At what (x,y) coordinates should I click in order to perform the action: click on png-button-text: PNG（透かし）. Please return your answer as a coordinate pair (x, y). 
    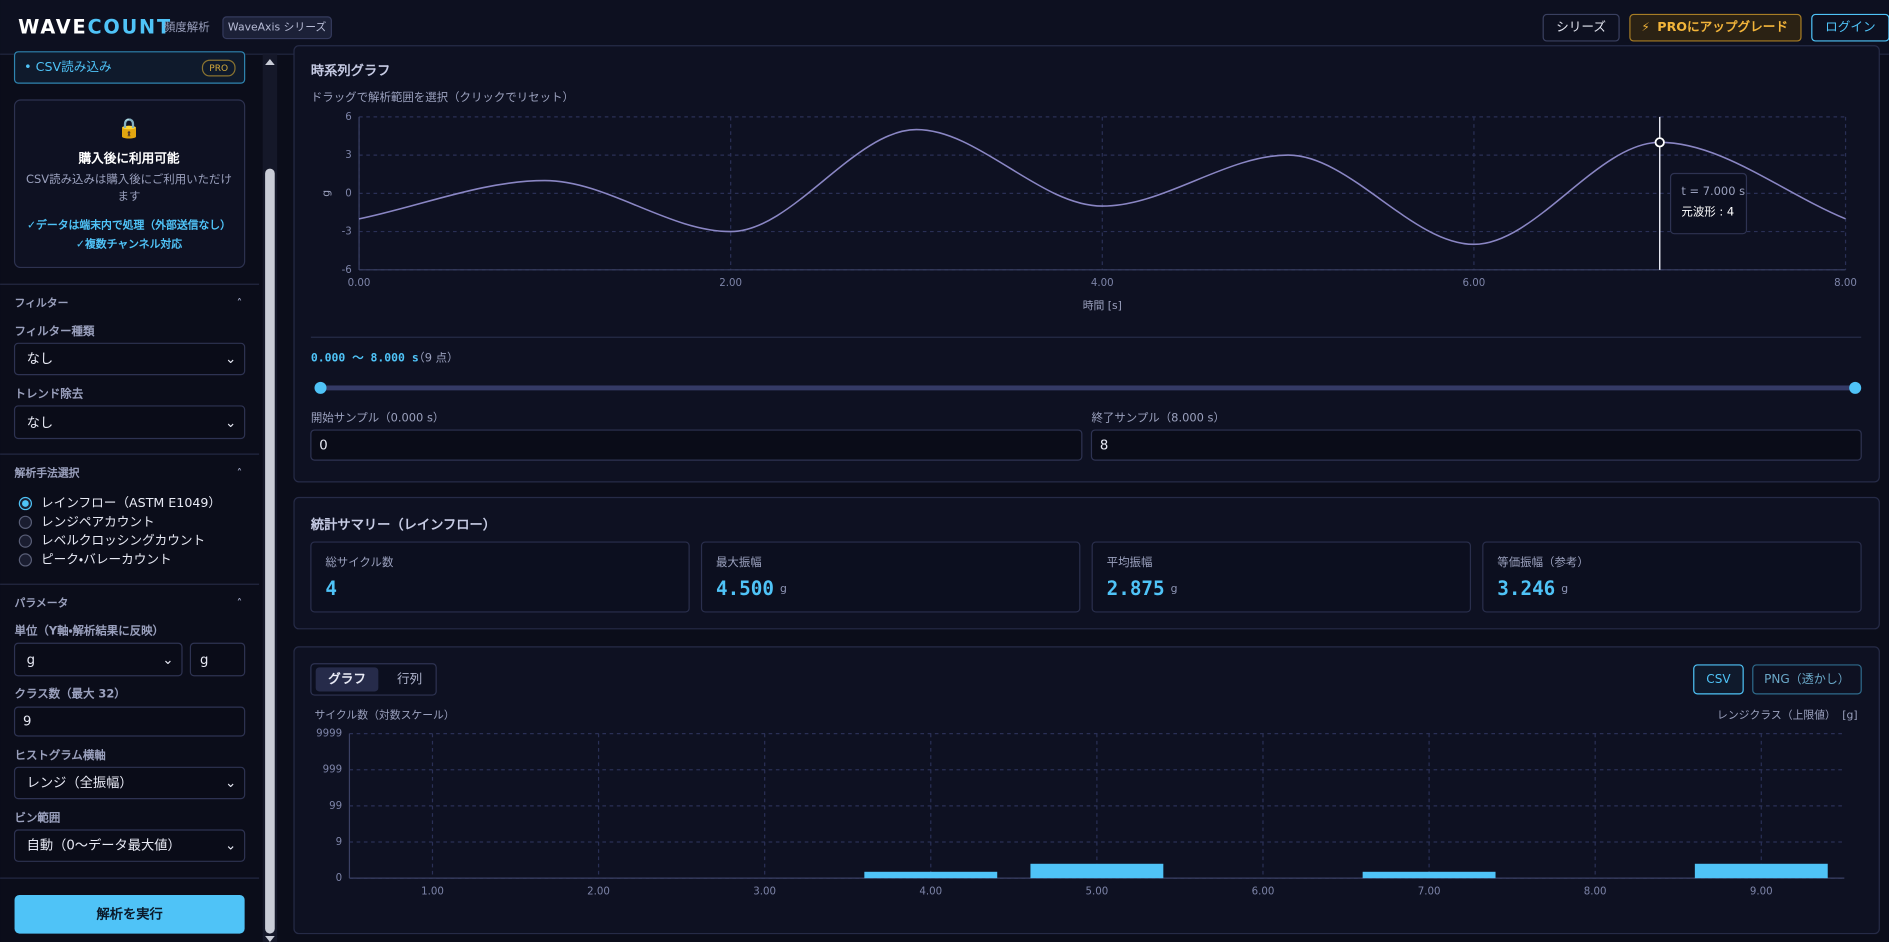
    Looking at the image, I should click on (1807, 679).